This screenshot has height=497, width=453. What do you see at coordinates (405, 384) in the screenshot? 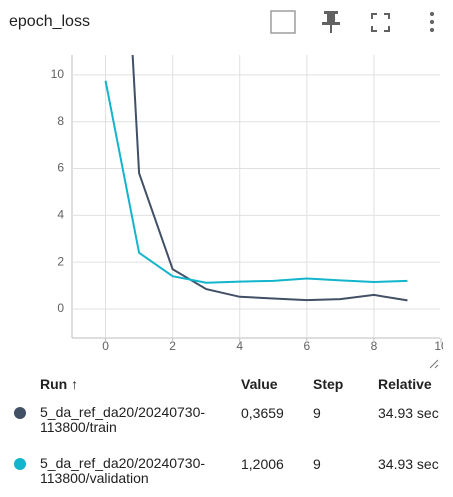
I see `header-relative: Relative` at bounding box center [405, 384].